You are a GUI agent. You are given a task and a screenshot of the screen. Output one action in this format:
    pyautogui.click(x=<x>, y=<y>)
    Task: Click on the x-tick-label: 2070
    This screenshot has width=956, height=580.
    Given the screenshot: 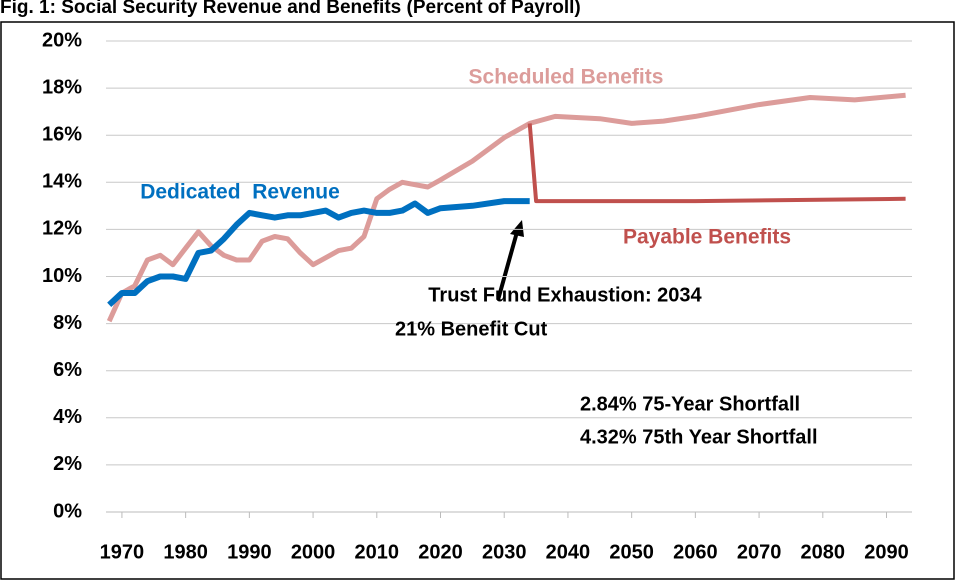 What is the action you would take?
    pyautogui.click(x=759, y=552)
    